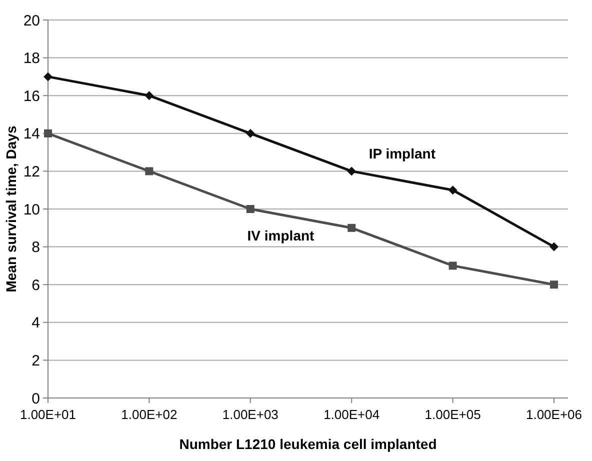 The image size is (592, 461). I want to click on y-tick-label: 14, so click(31, 134).